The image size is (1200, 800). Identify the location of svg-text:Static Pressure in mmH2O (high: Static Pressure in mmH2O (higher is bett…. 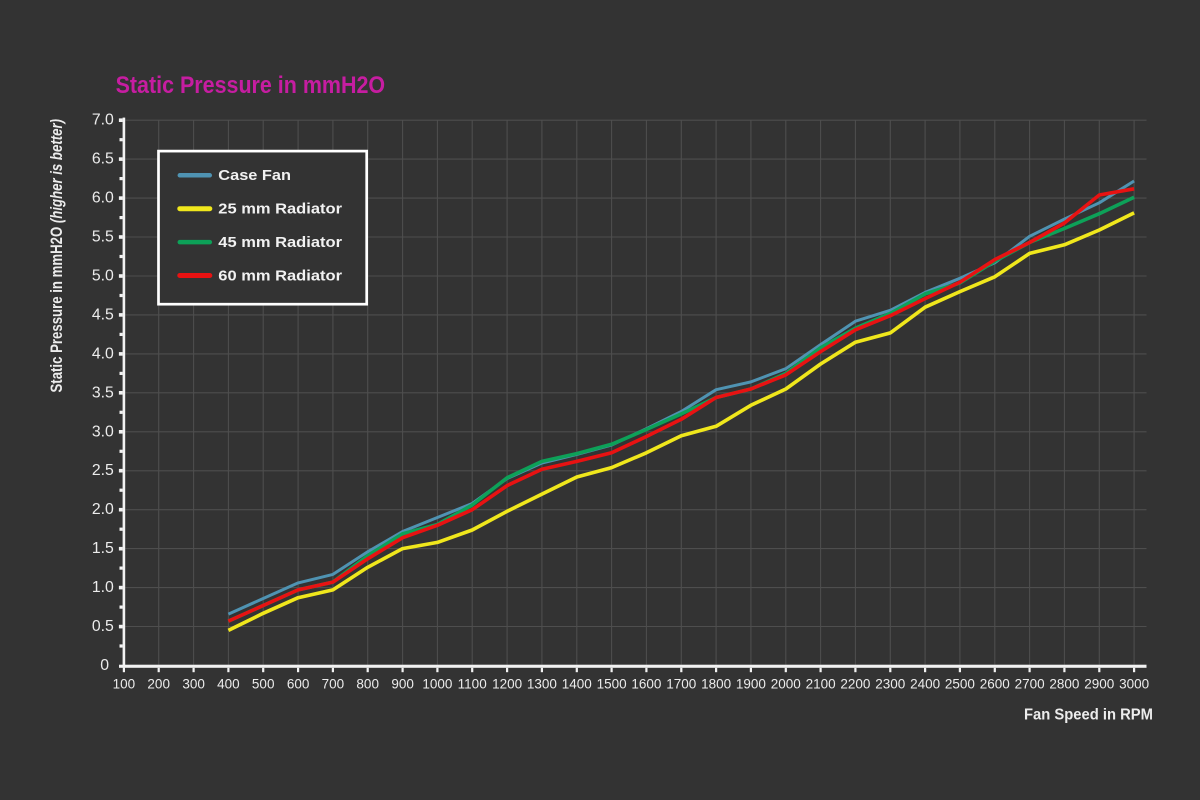
(57, 256).